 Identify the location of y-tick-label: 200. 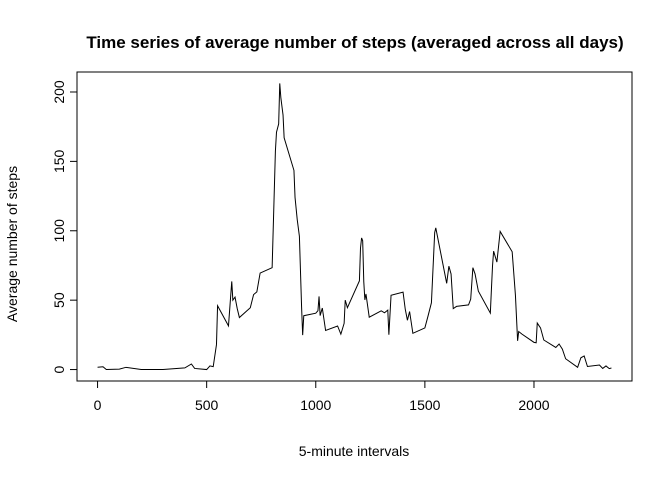
(59, 92).